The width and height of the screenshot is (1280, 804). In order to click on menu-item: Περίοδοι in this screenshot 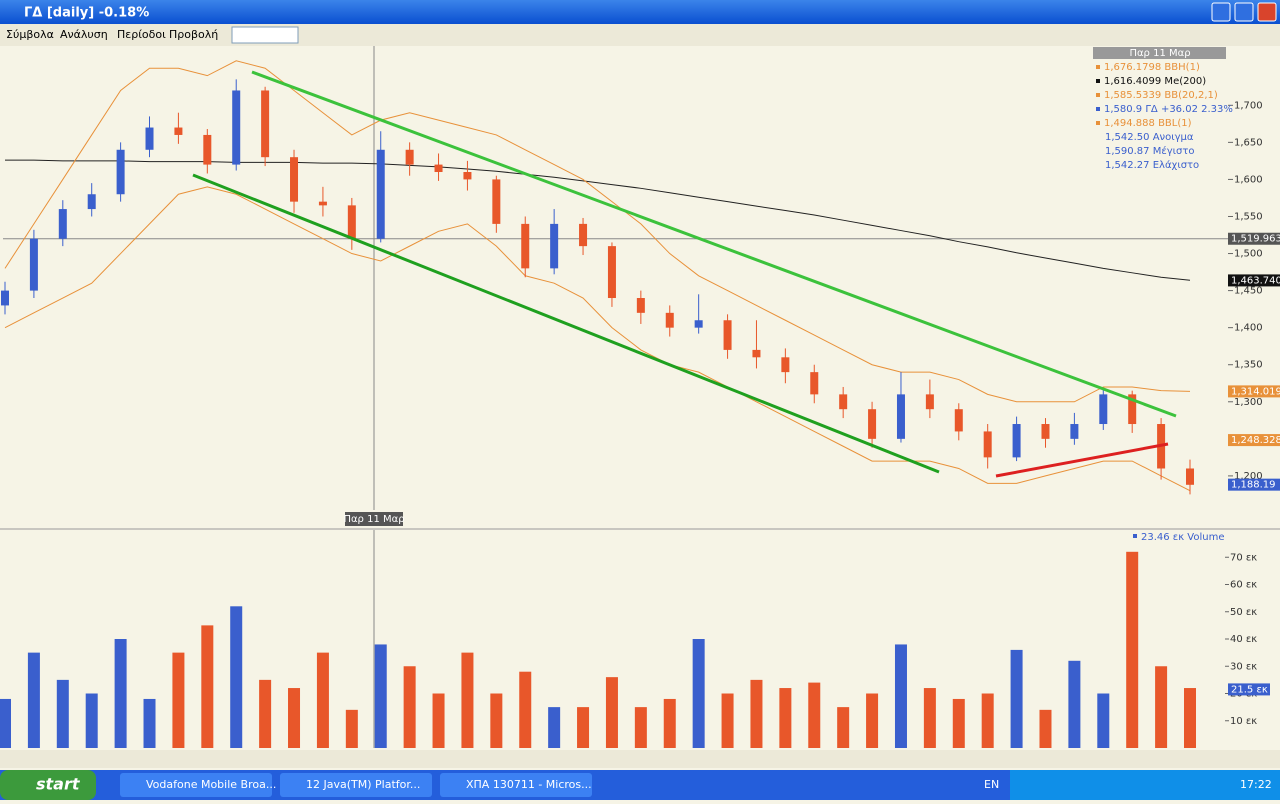, I will do `click(141, 34)`.